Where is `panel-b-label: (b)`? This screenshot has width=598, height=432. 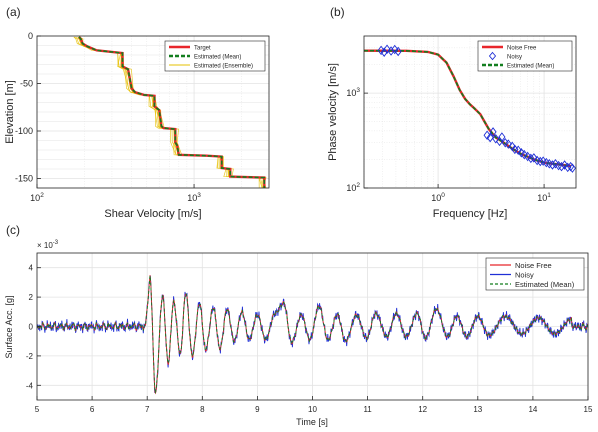 panel-b-label: (b) is located at coordinates (337, 12).